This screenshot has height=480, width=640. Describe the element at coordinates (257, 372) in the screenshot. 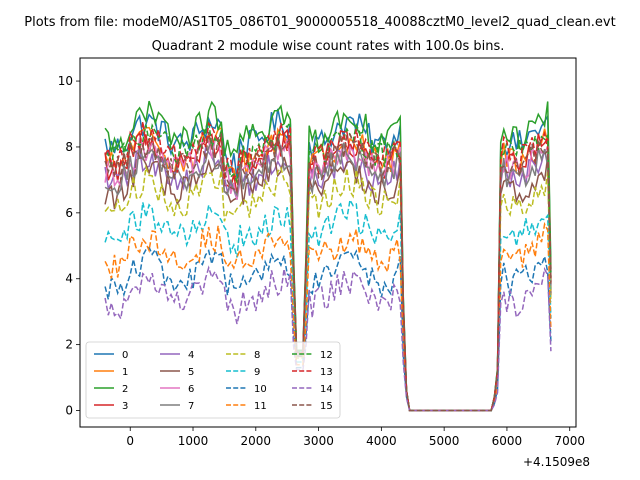

I see `legend-label-9: 9` at that location.